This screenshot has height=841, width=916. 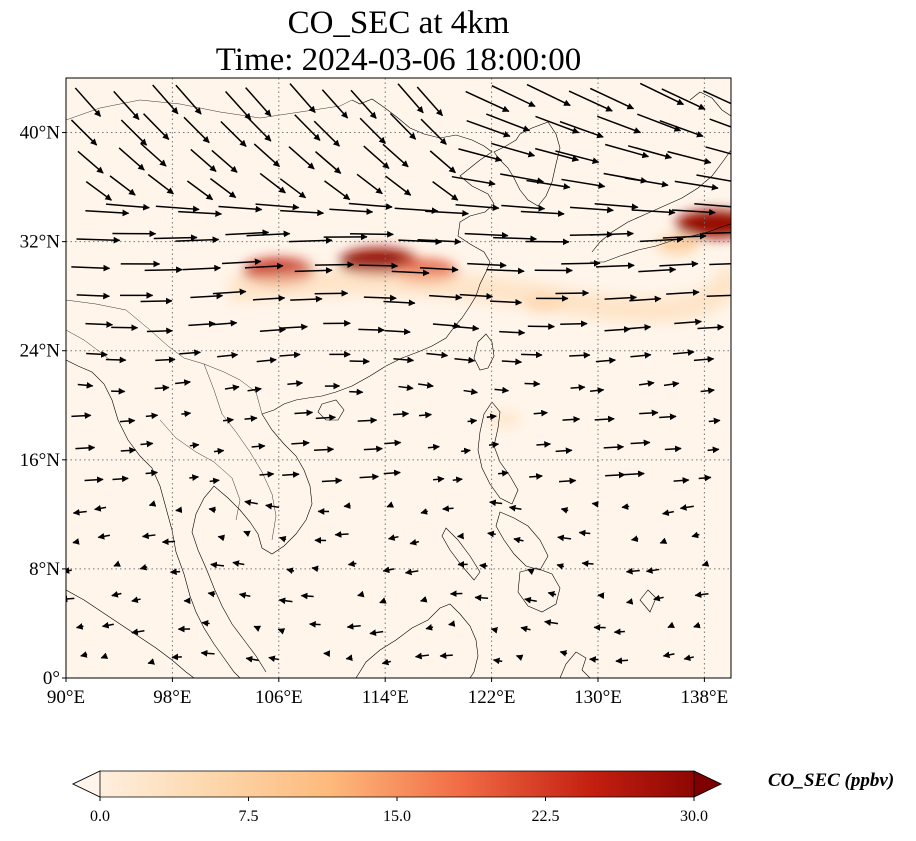 I want to click on longitude-tick-label: 90°E, so click(x=66, y=697).